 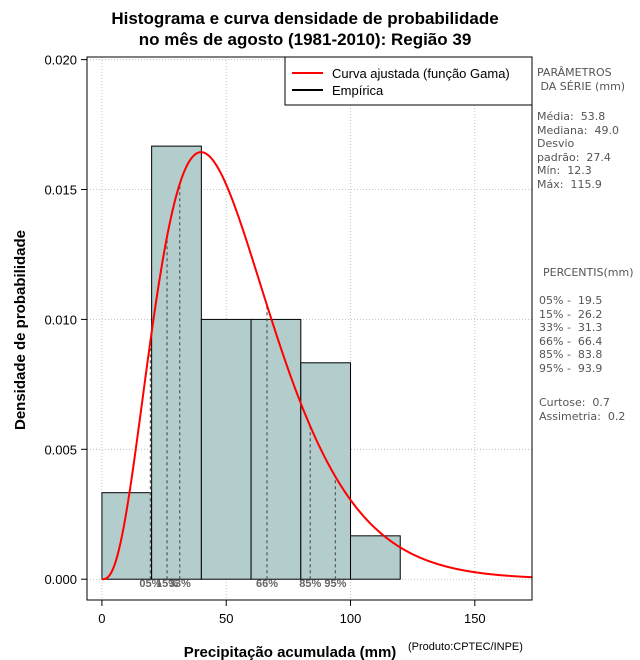 I want to click on legend-label: Curva ajustada (função Gama), so click(x=421, y=73).